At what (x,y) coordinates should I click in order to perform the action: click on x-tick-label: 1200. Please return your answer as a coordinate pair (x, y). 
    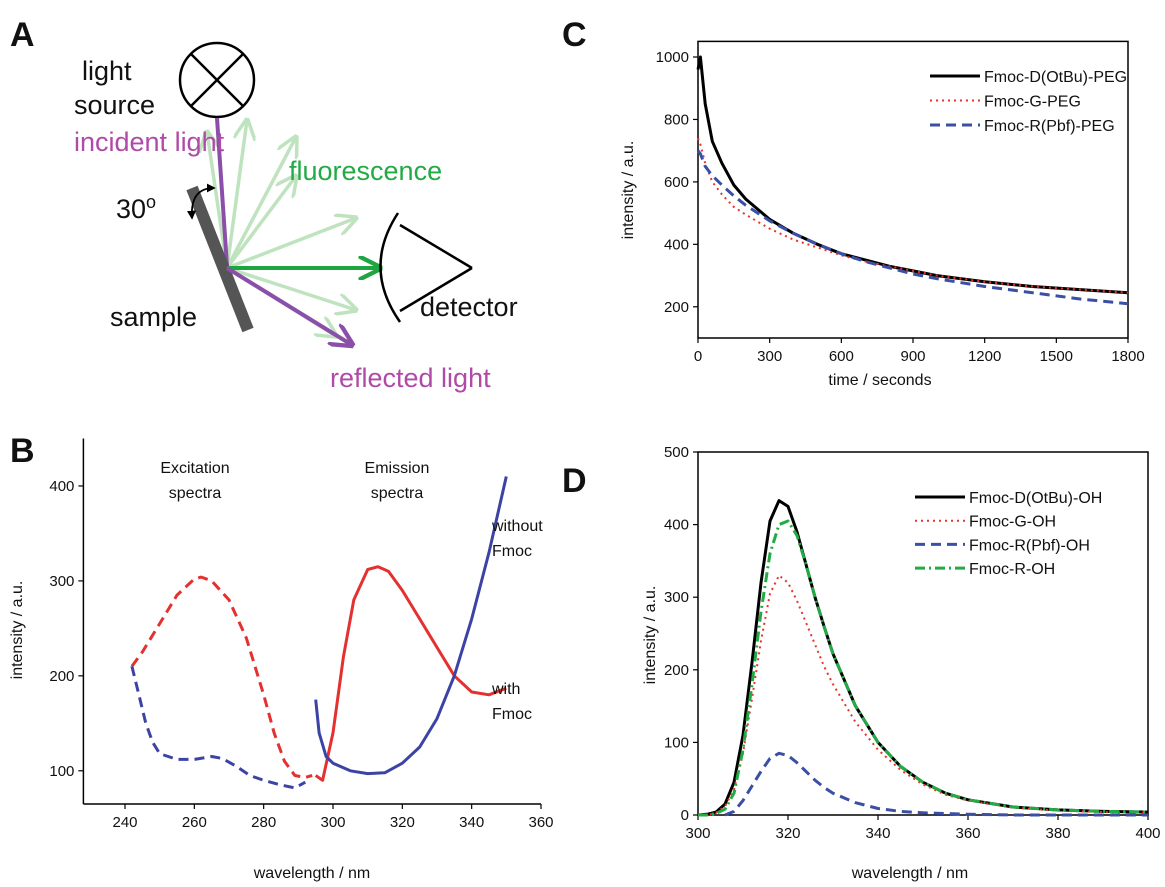
    Looking at the image, I should click on (984, 356).